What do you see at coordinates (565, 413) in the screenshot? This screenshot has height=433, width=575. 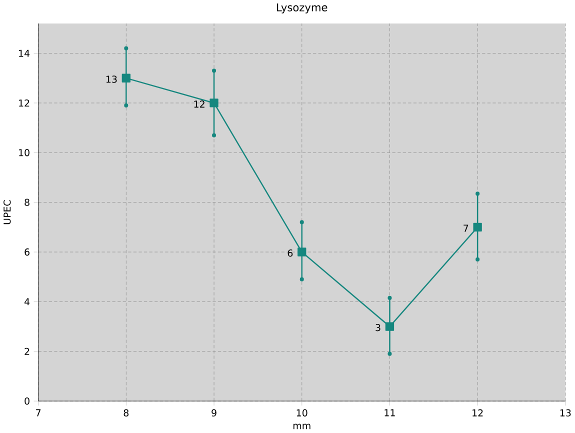 I see `x-tick-label: 13` at bounding box center [565, 413].